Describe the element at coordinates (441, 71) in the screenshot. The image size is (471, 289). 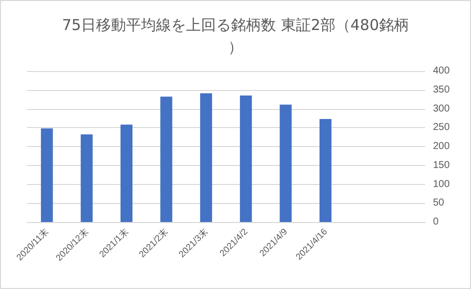
I see `y-tick-label: 400` at that location.